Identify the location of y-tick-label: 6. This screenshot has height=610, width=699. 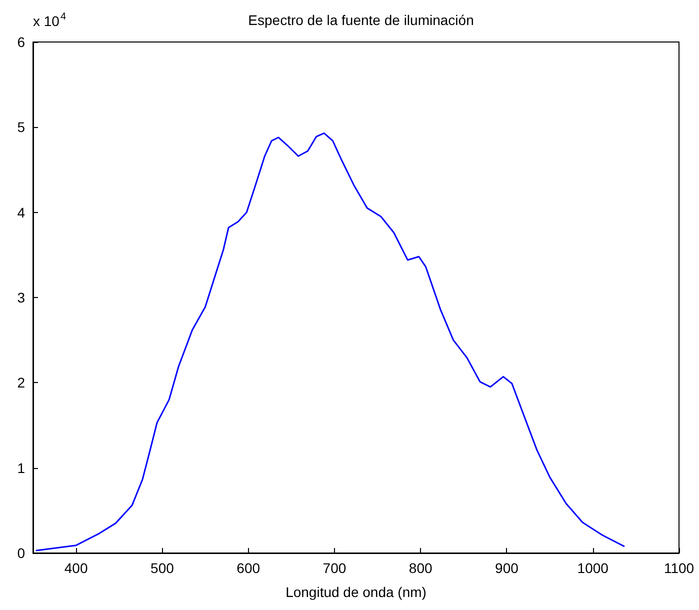
(21, 42).